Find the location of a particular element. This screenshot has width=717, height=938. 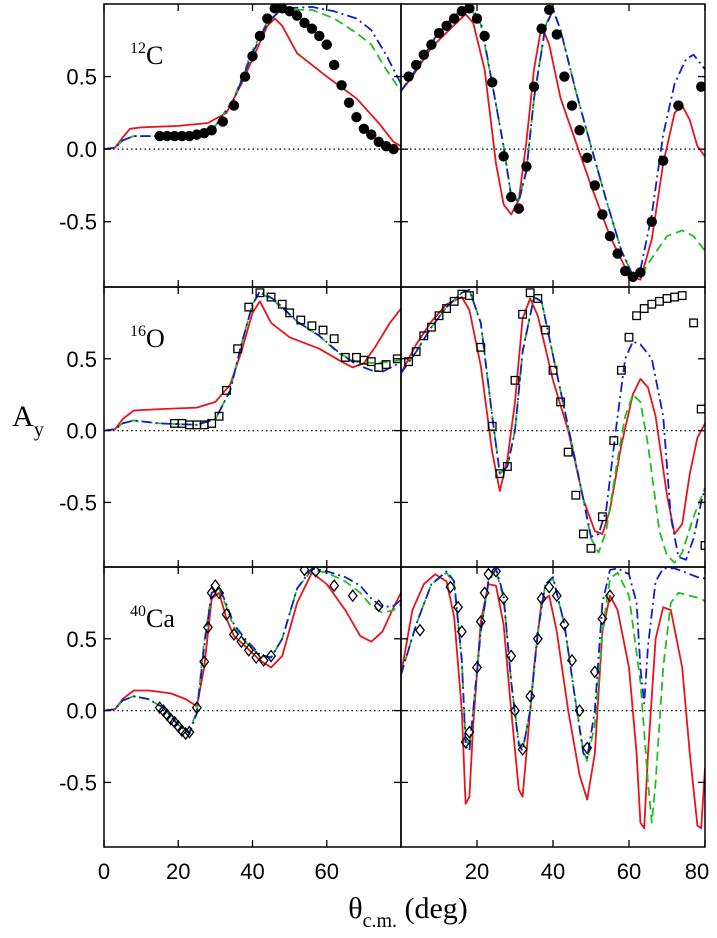

y-axis-title: Ay is located at coordinates (28, 420).